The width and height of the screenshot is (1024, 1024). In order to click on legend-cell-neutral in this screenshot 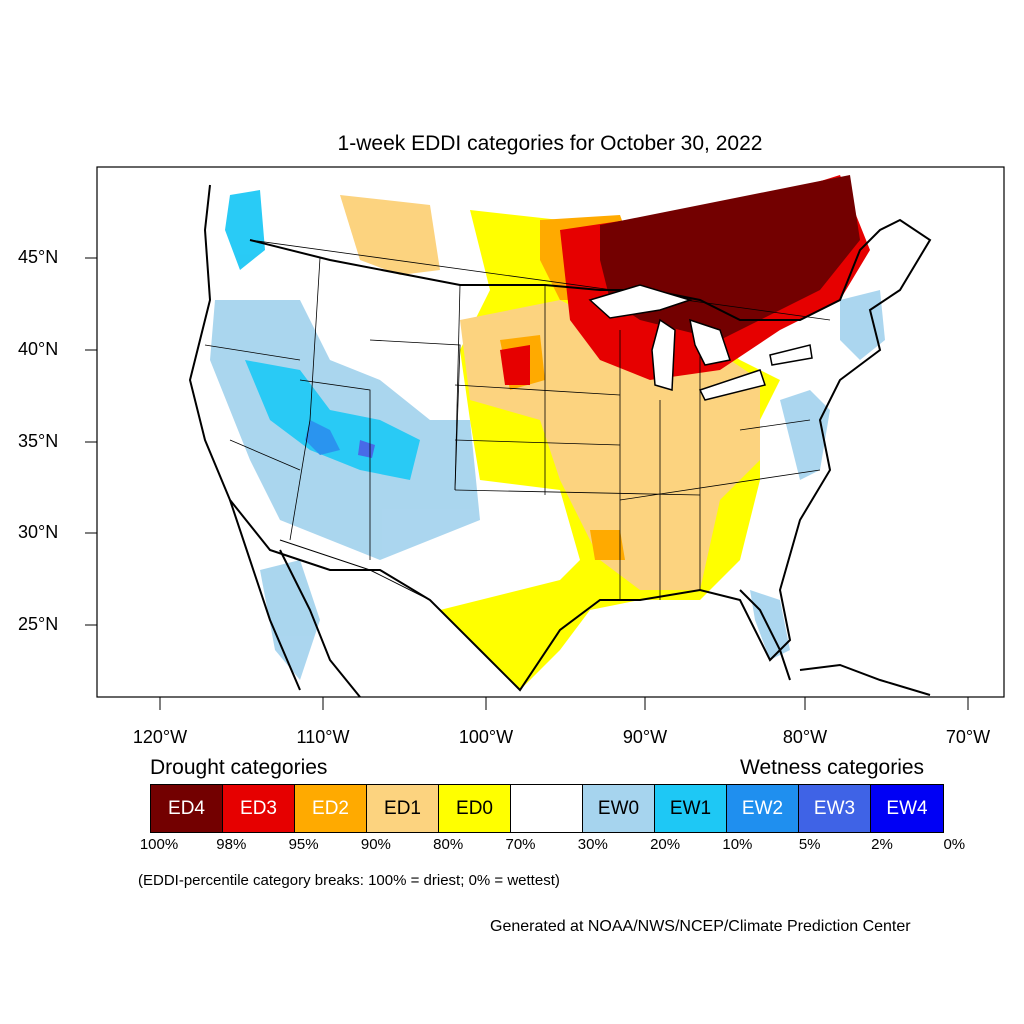, I will do `click(547, 808)`.